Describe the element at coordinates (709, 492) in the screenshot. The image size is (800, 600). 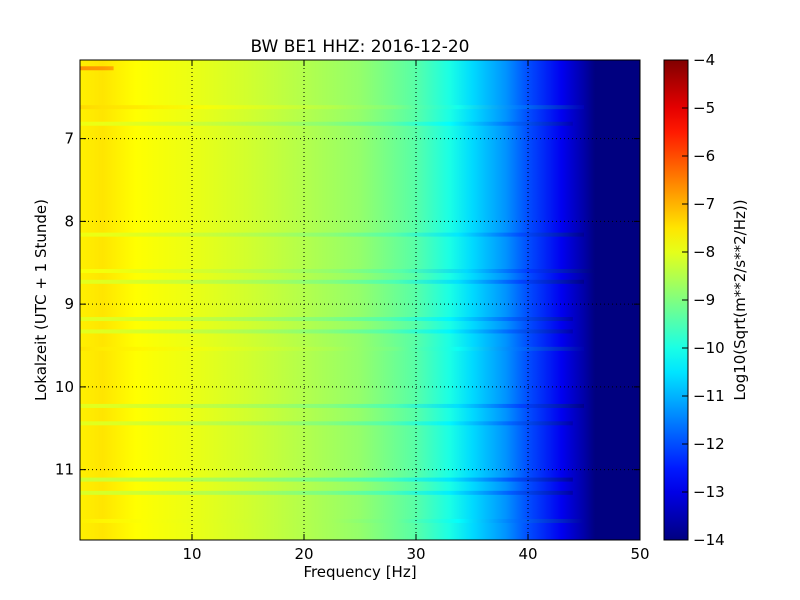
I see `colorbar-tick-label: −13` at that location.